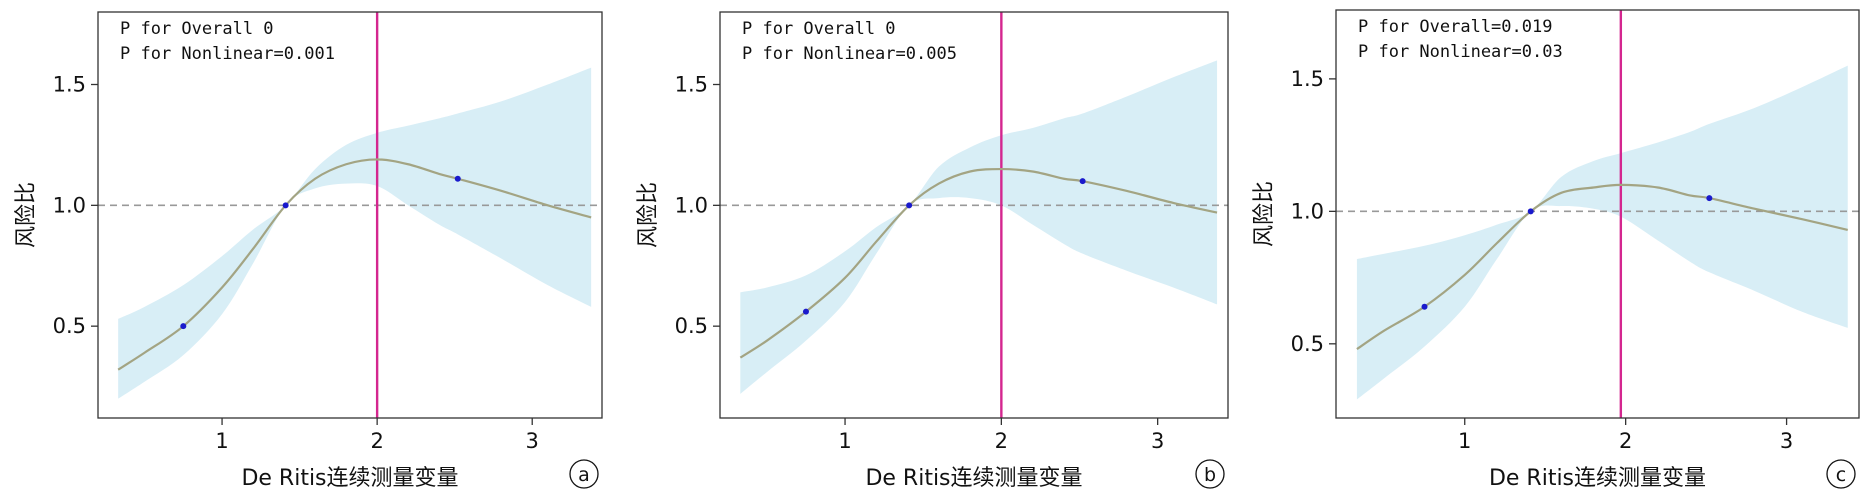 This screenshot has width=1871, height=494. I want to click on p-value-annotation: P for Overall=0.019, so click(1455, 27).